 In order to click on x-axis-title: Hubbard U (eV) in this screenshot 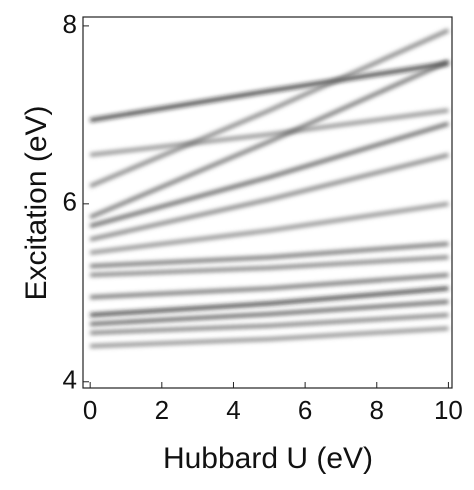, I will do `click(268, 458)`.